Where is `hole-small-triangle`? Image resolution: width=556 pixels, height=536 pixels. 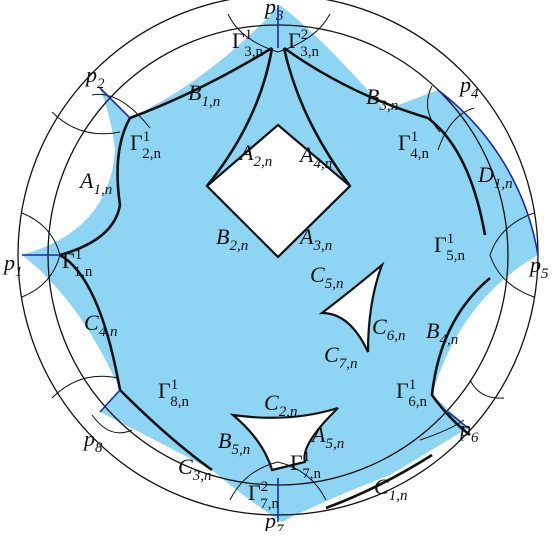 hole-small-triangle is located at coordinates (351, 307).